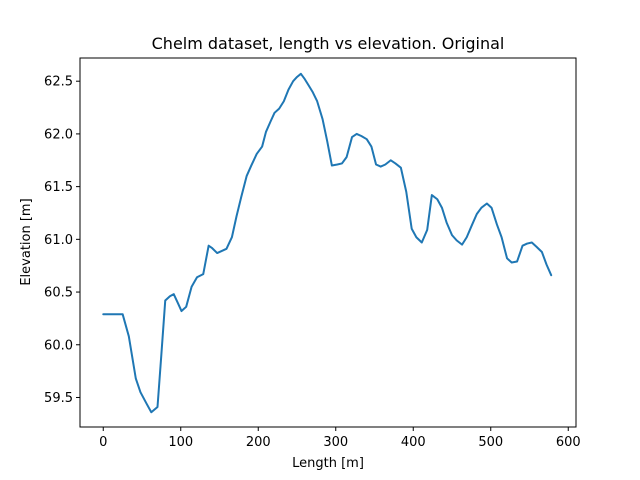 The height and width of the screenshot is (480, 640). I want to click on x-axis: 0 100 200 300 400 500 600, so click(340, 438).